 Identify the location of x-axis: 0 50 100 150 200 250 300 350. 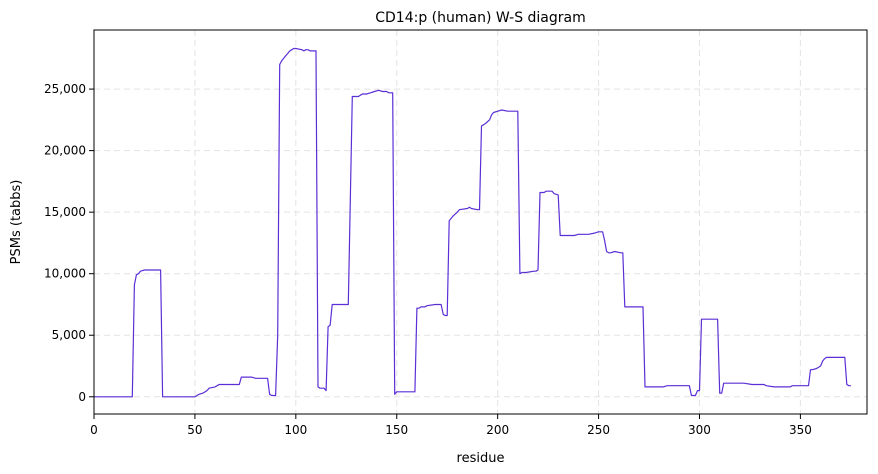
(451, 425).